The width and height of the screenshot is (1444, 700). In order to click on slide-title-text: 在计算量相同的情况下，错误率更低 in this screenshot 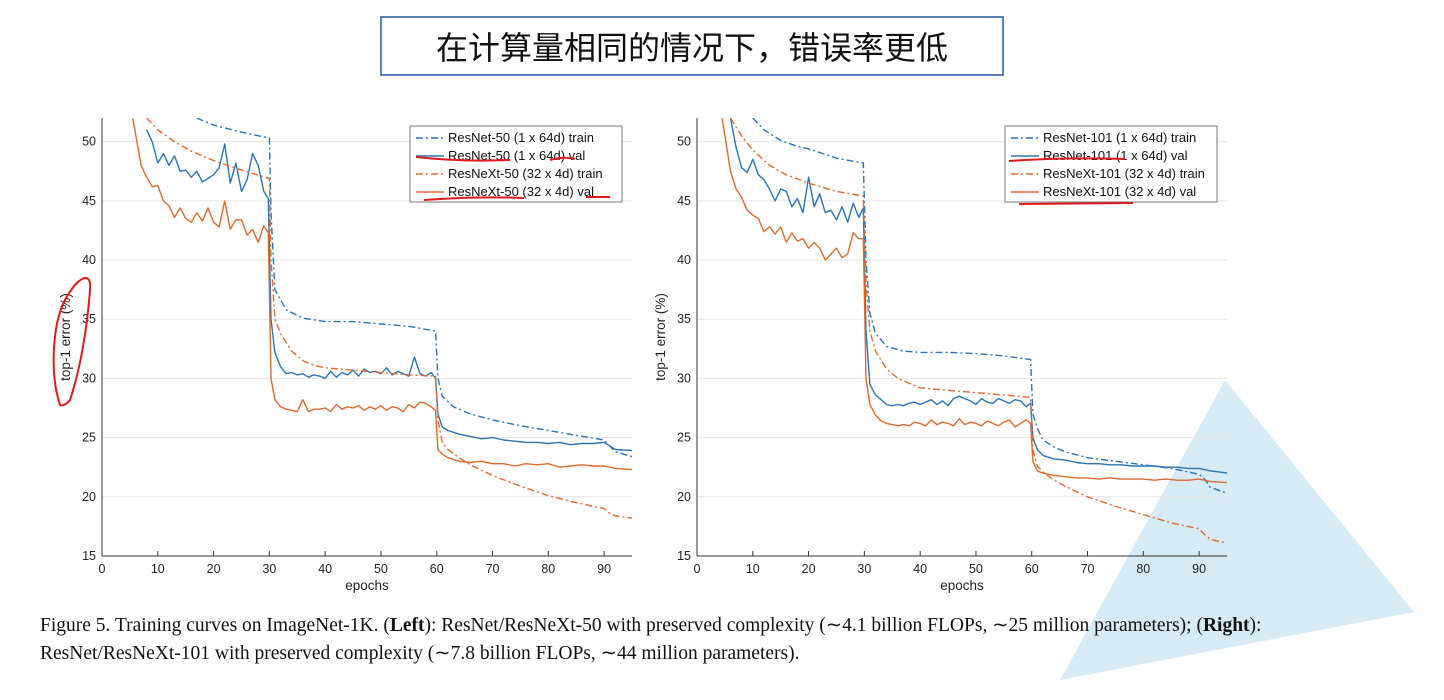, I will do `click(691, 48)`.